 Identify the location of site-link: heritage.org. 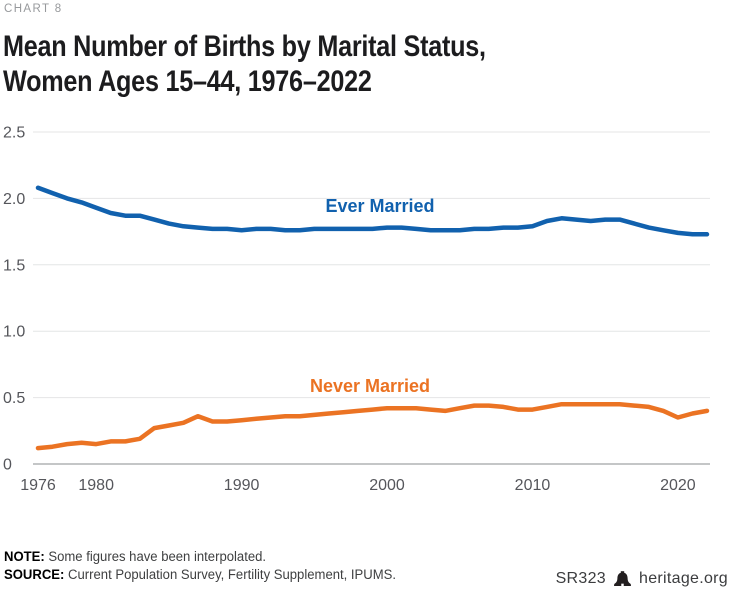
(683, 578).